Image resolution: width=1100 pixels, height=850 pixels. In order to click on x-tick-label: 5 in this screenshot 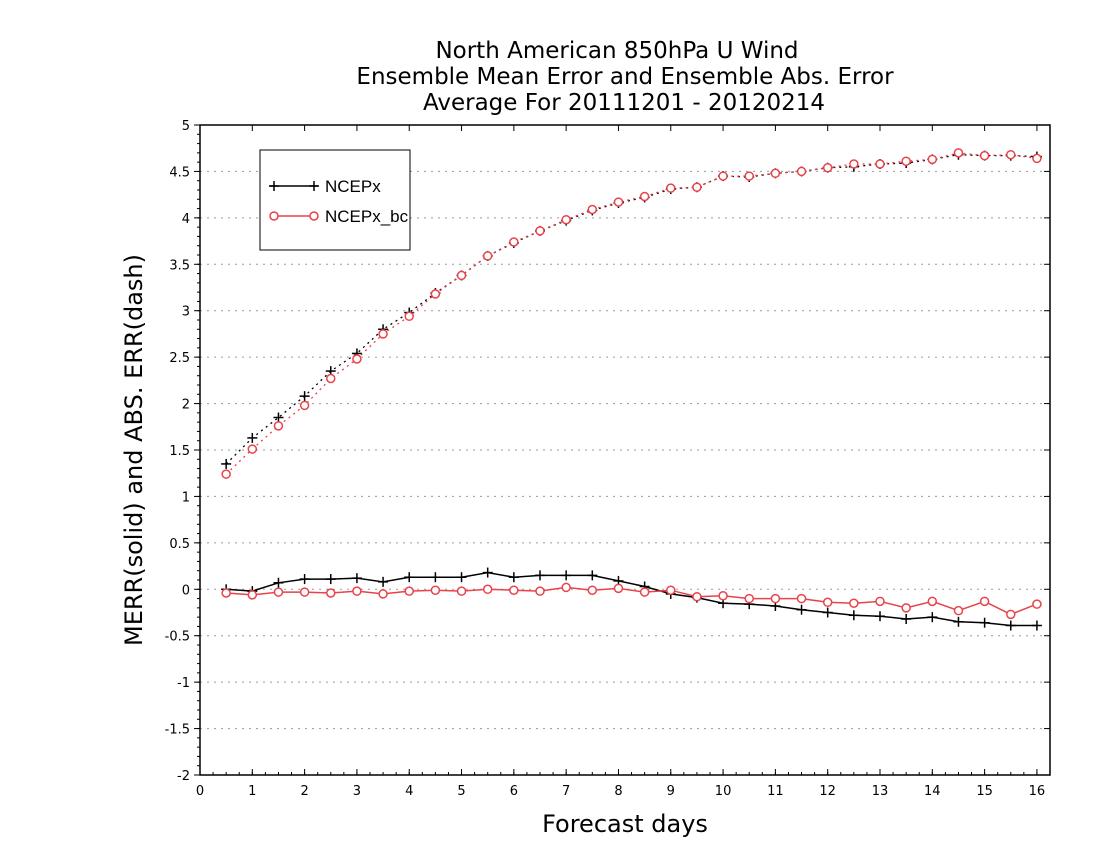, I will do `click(461, 791)`.